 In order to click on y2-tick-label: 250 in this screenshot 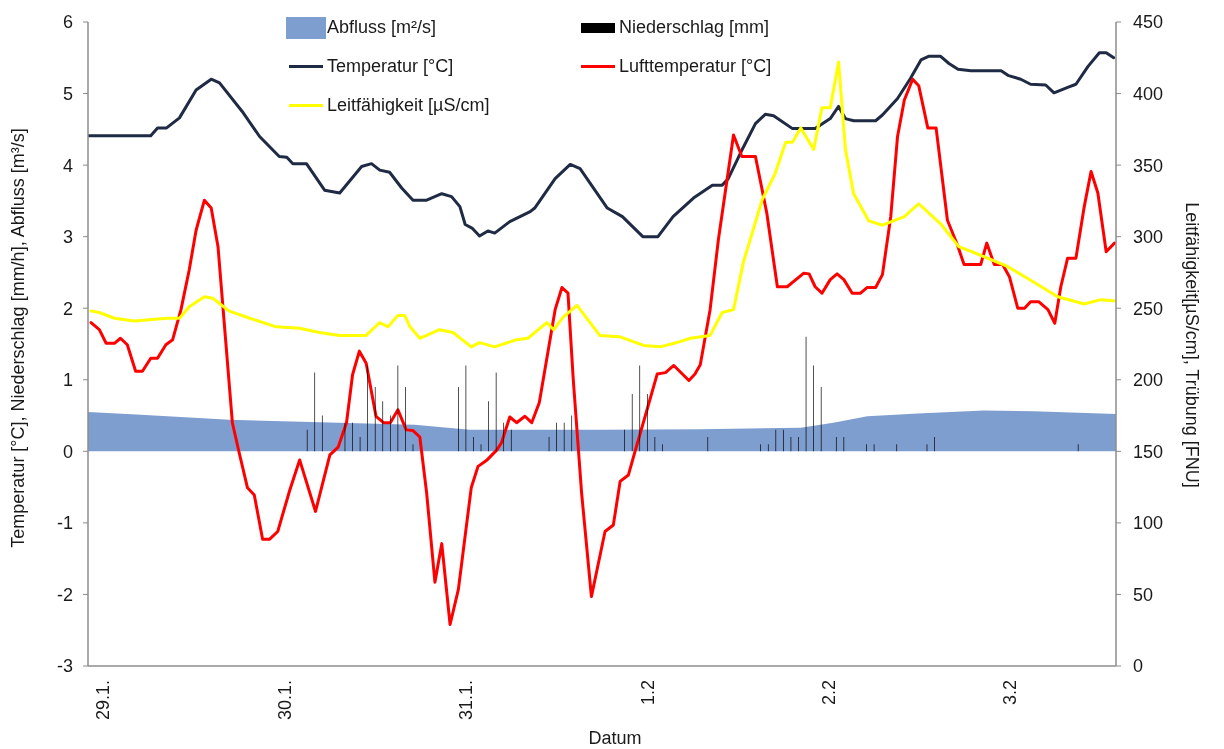, I will do `click(1148, 308)`.